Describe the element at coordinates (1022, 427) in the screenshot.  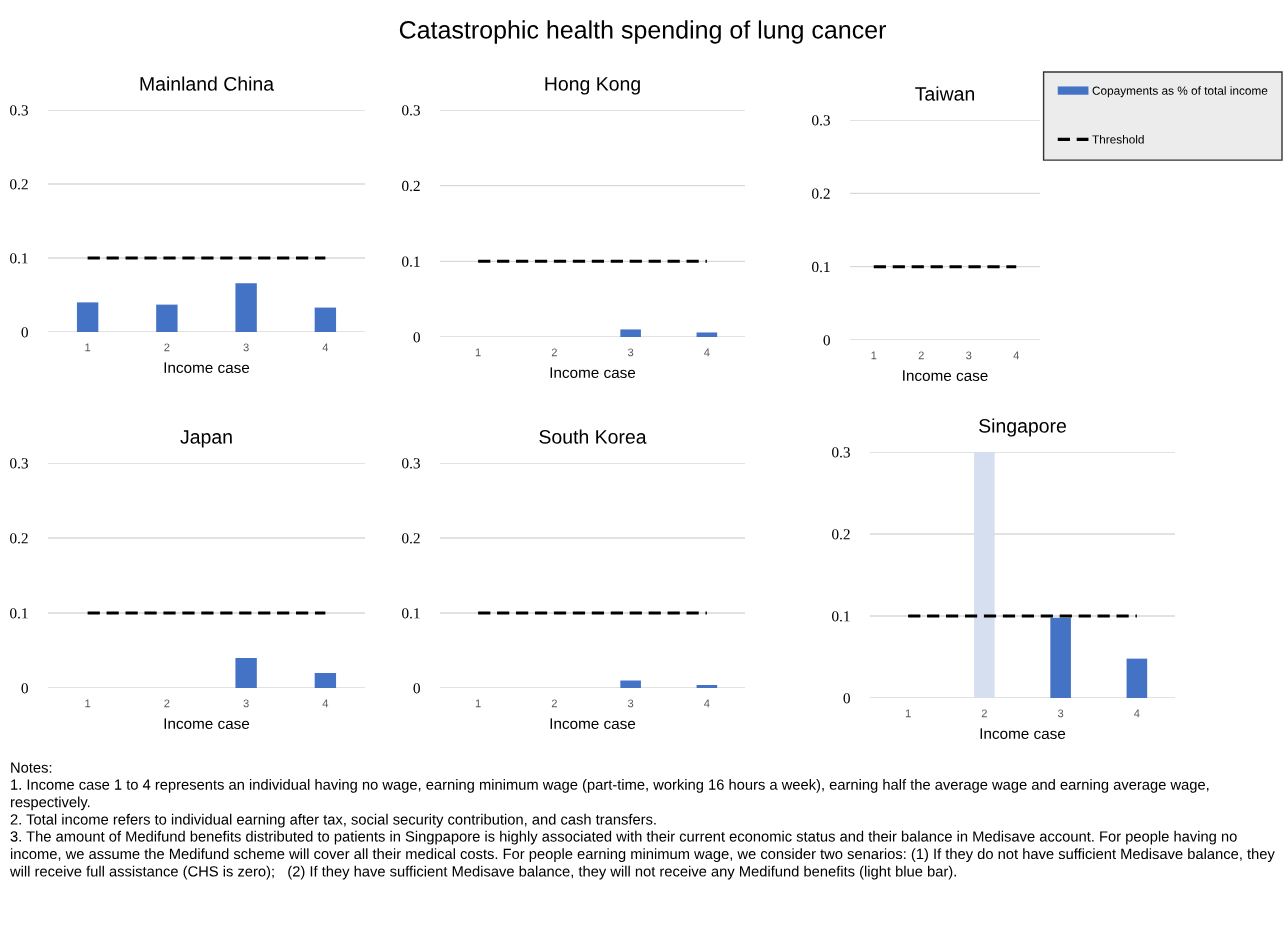
I see `chart-title: Singapore` at that location.